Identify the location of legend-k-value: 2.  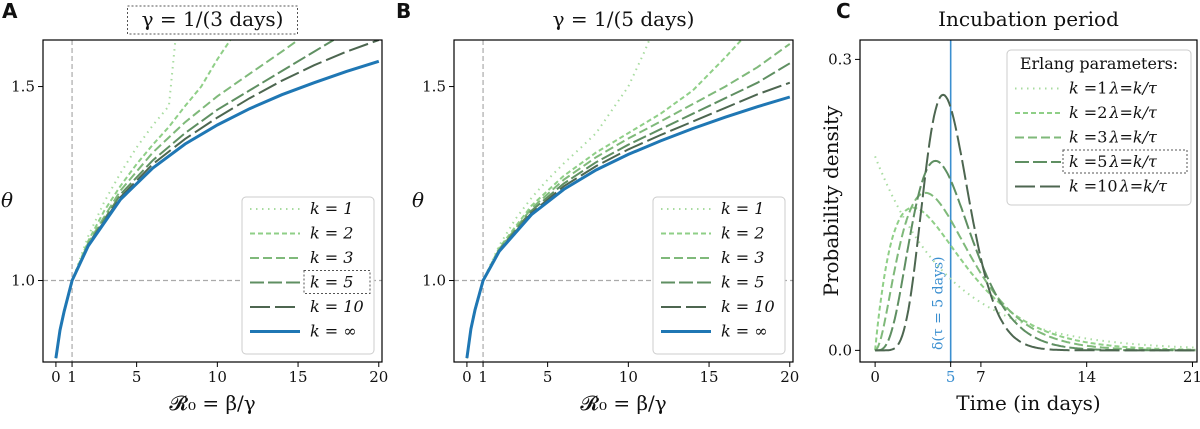
(1102, 112).